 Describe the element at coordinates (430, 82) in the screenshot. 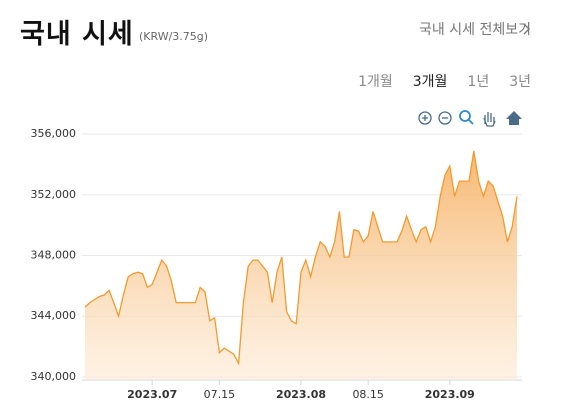

I see `period-tab: 3개월` at that location.